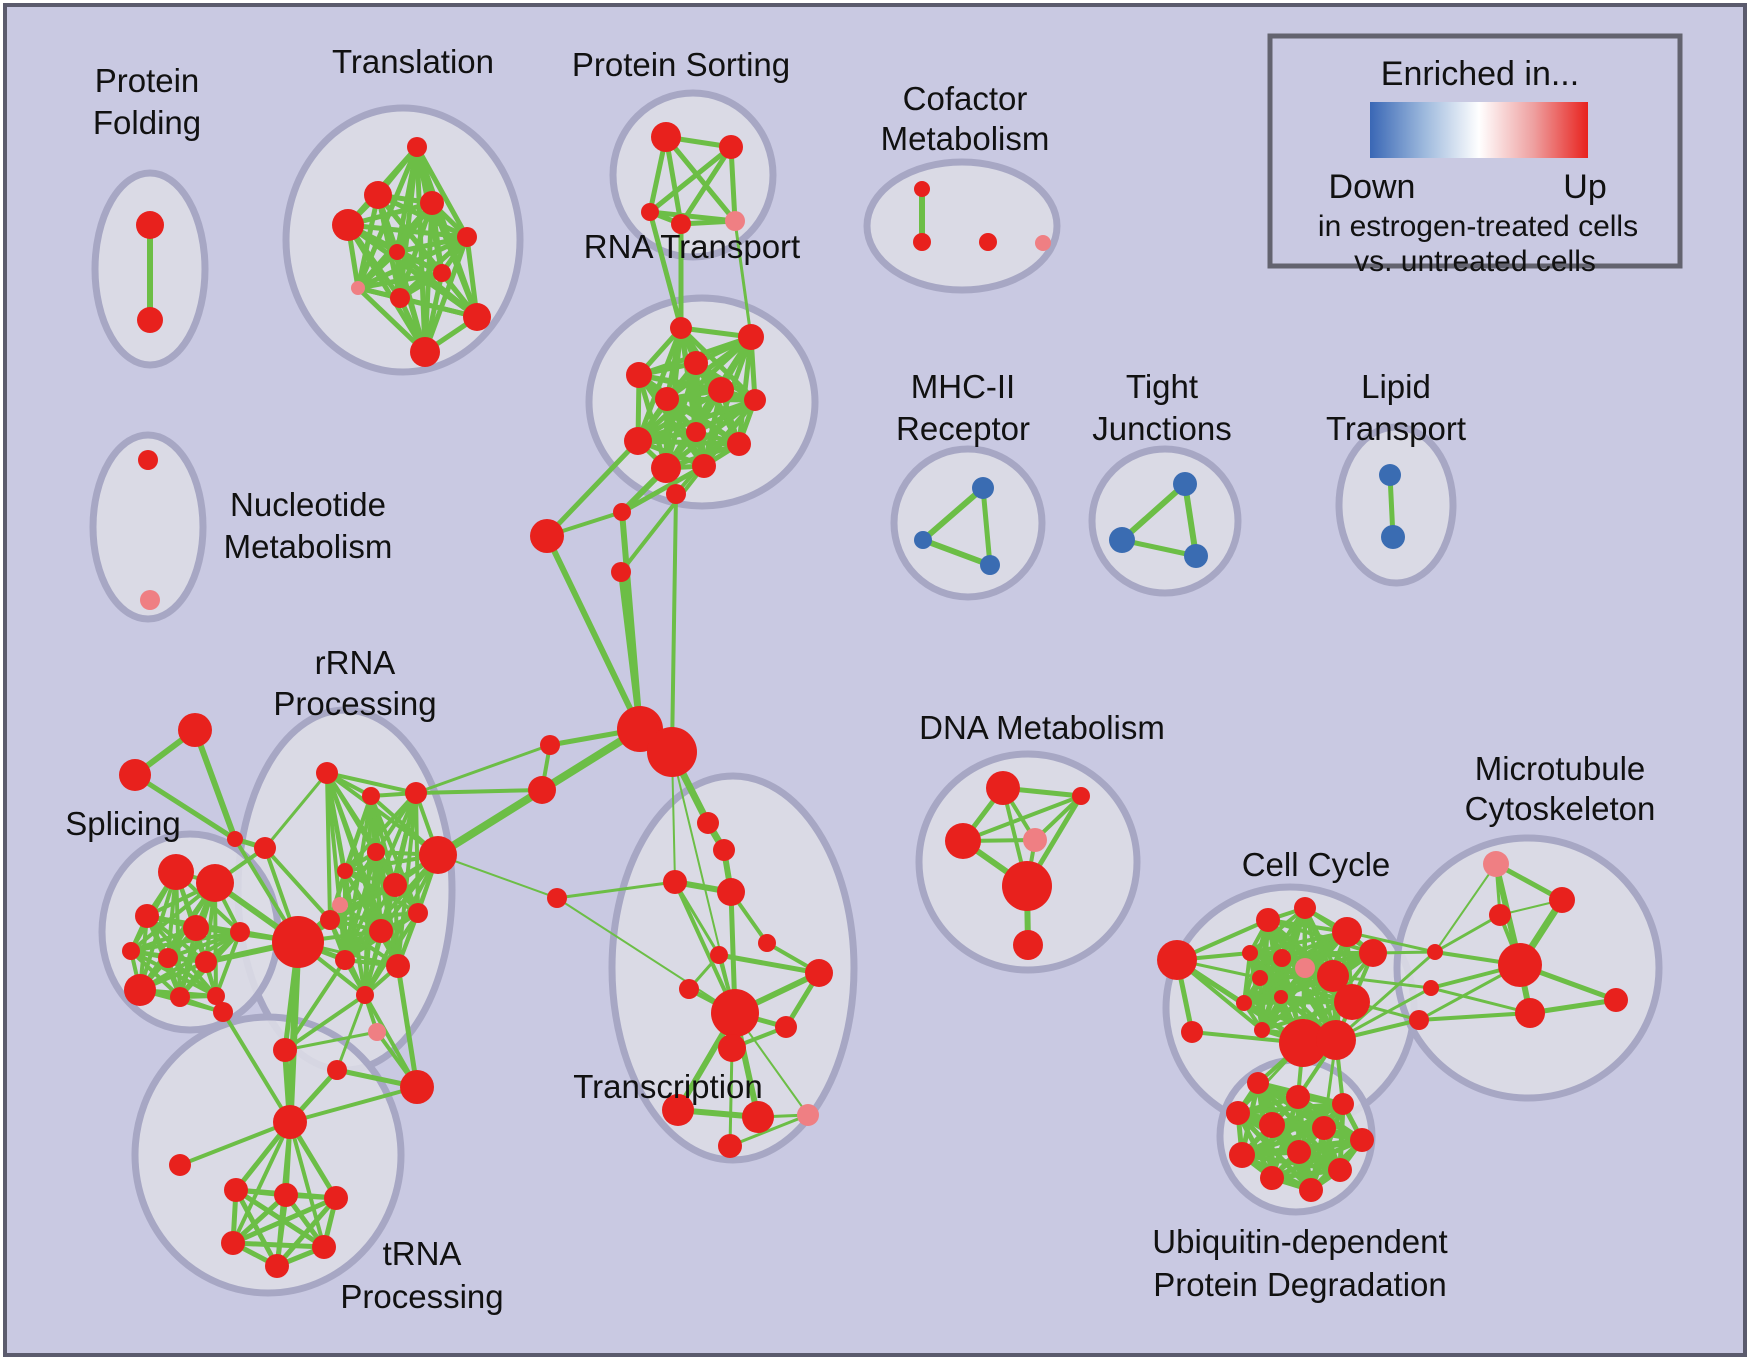 The image size is (1750, 1360). Describe the element at coordinates (240, 932) in the screenshot. I see `gene-set-node-sp5` at that location.